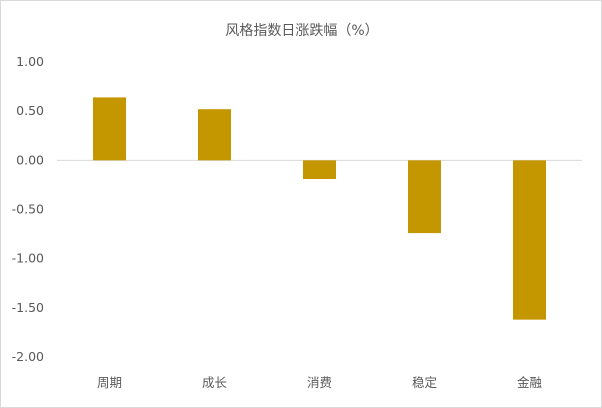  Describe the element at coordinates (302, 31) in the screenshot. I see `chart-title: 风格指数日涨跌幅（%）` at that location.